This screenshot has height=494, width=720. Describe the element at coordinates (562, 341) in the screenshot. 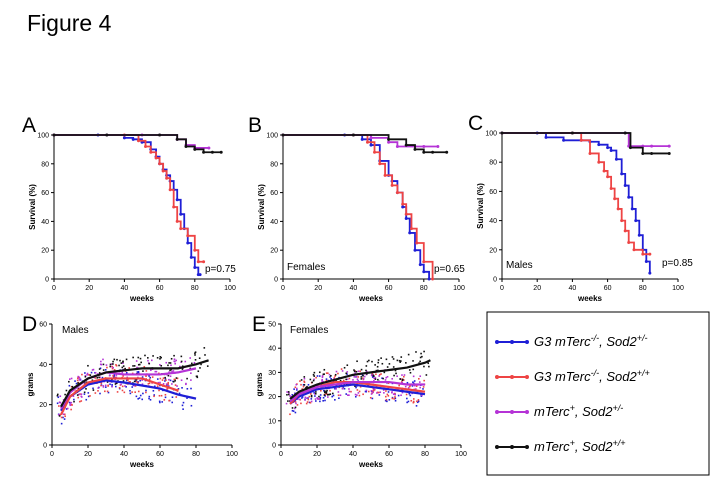

I see `legend-text: G3 mTerc` at that location.